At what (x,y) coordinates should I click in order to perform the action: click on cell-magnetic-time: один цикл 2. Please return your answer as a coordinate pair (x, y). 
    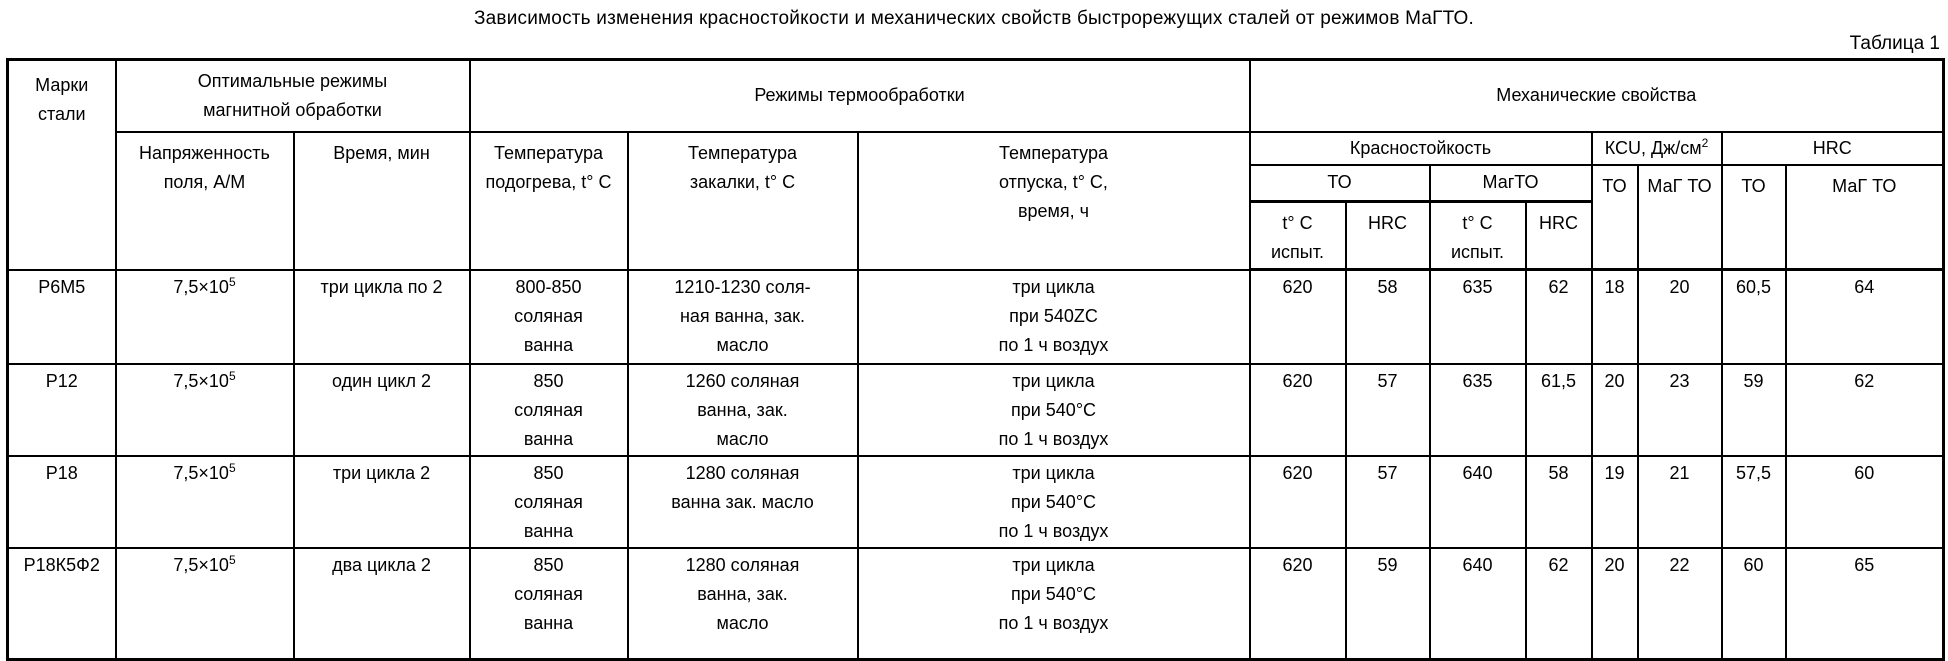
    Looking at the image, I should click on (381, 409).